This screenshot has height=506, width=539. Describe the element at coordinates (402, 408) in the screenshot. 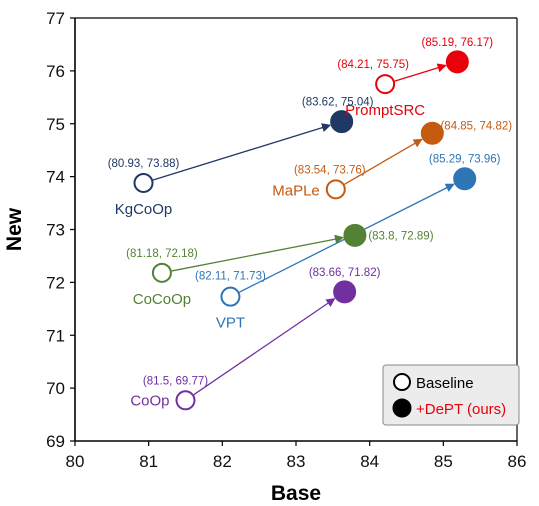

I see `legend-marker-dept` at that location.